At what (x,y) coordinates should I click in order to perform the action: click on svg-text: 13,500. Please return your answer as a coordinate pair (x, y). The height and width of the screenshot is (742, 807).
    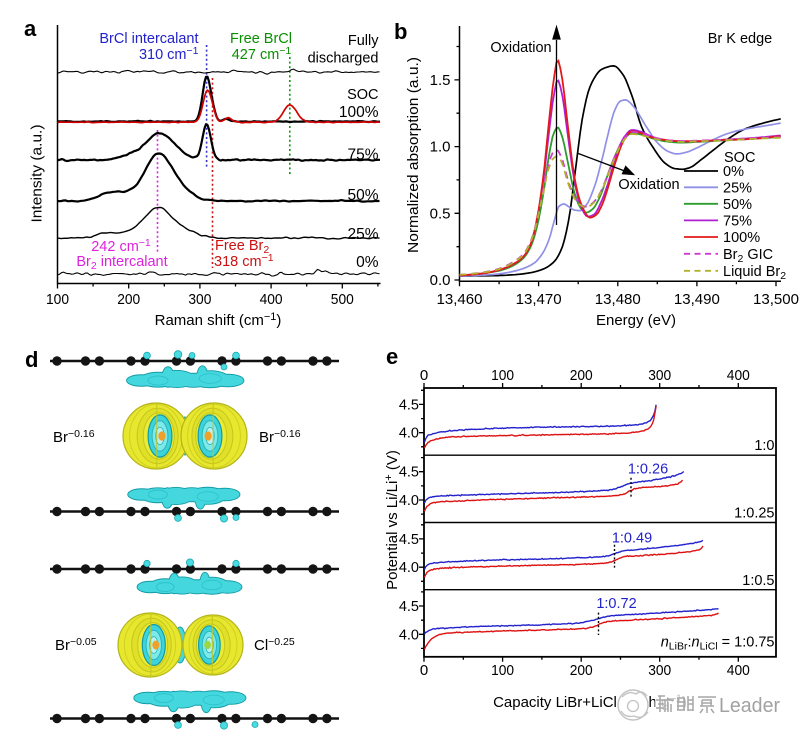
    Looking at the image, I should click on (776, 299).